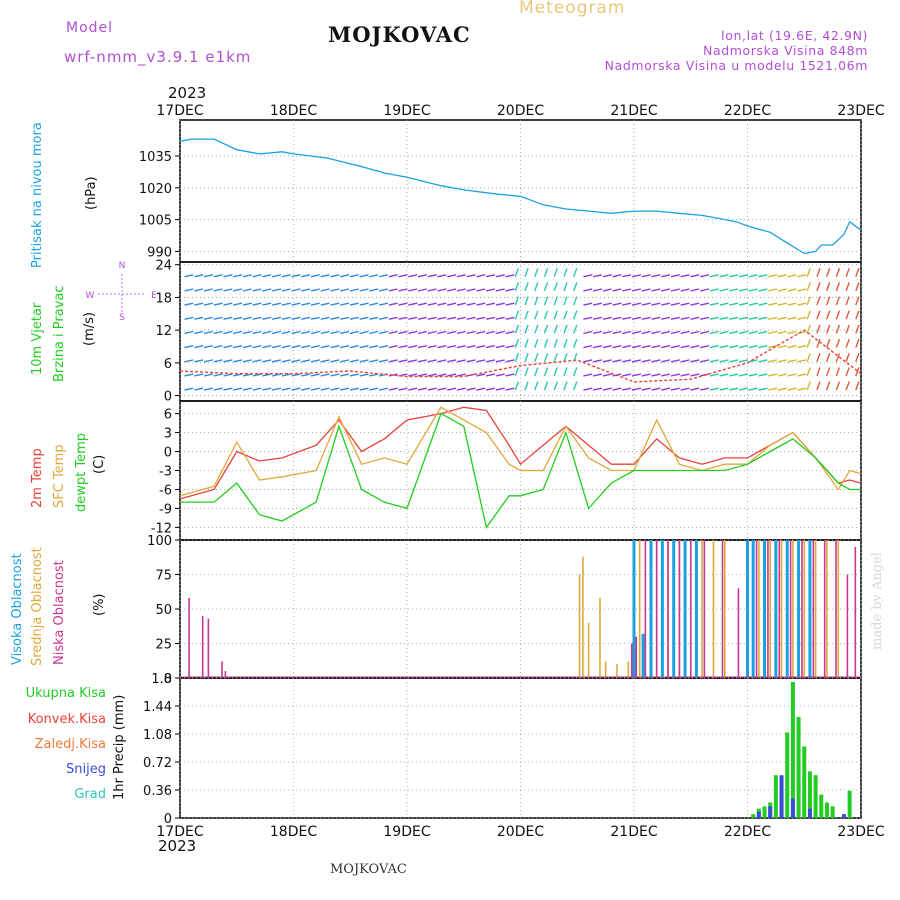 This screenshot has height=900, width=900. Describe the element at coordinates (90, 296) in the screenshot. I see `compass-w: W` at that location.